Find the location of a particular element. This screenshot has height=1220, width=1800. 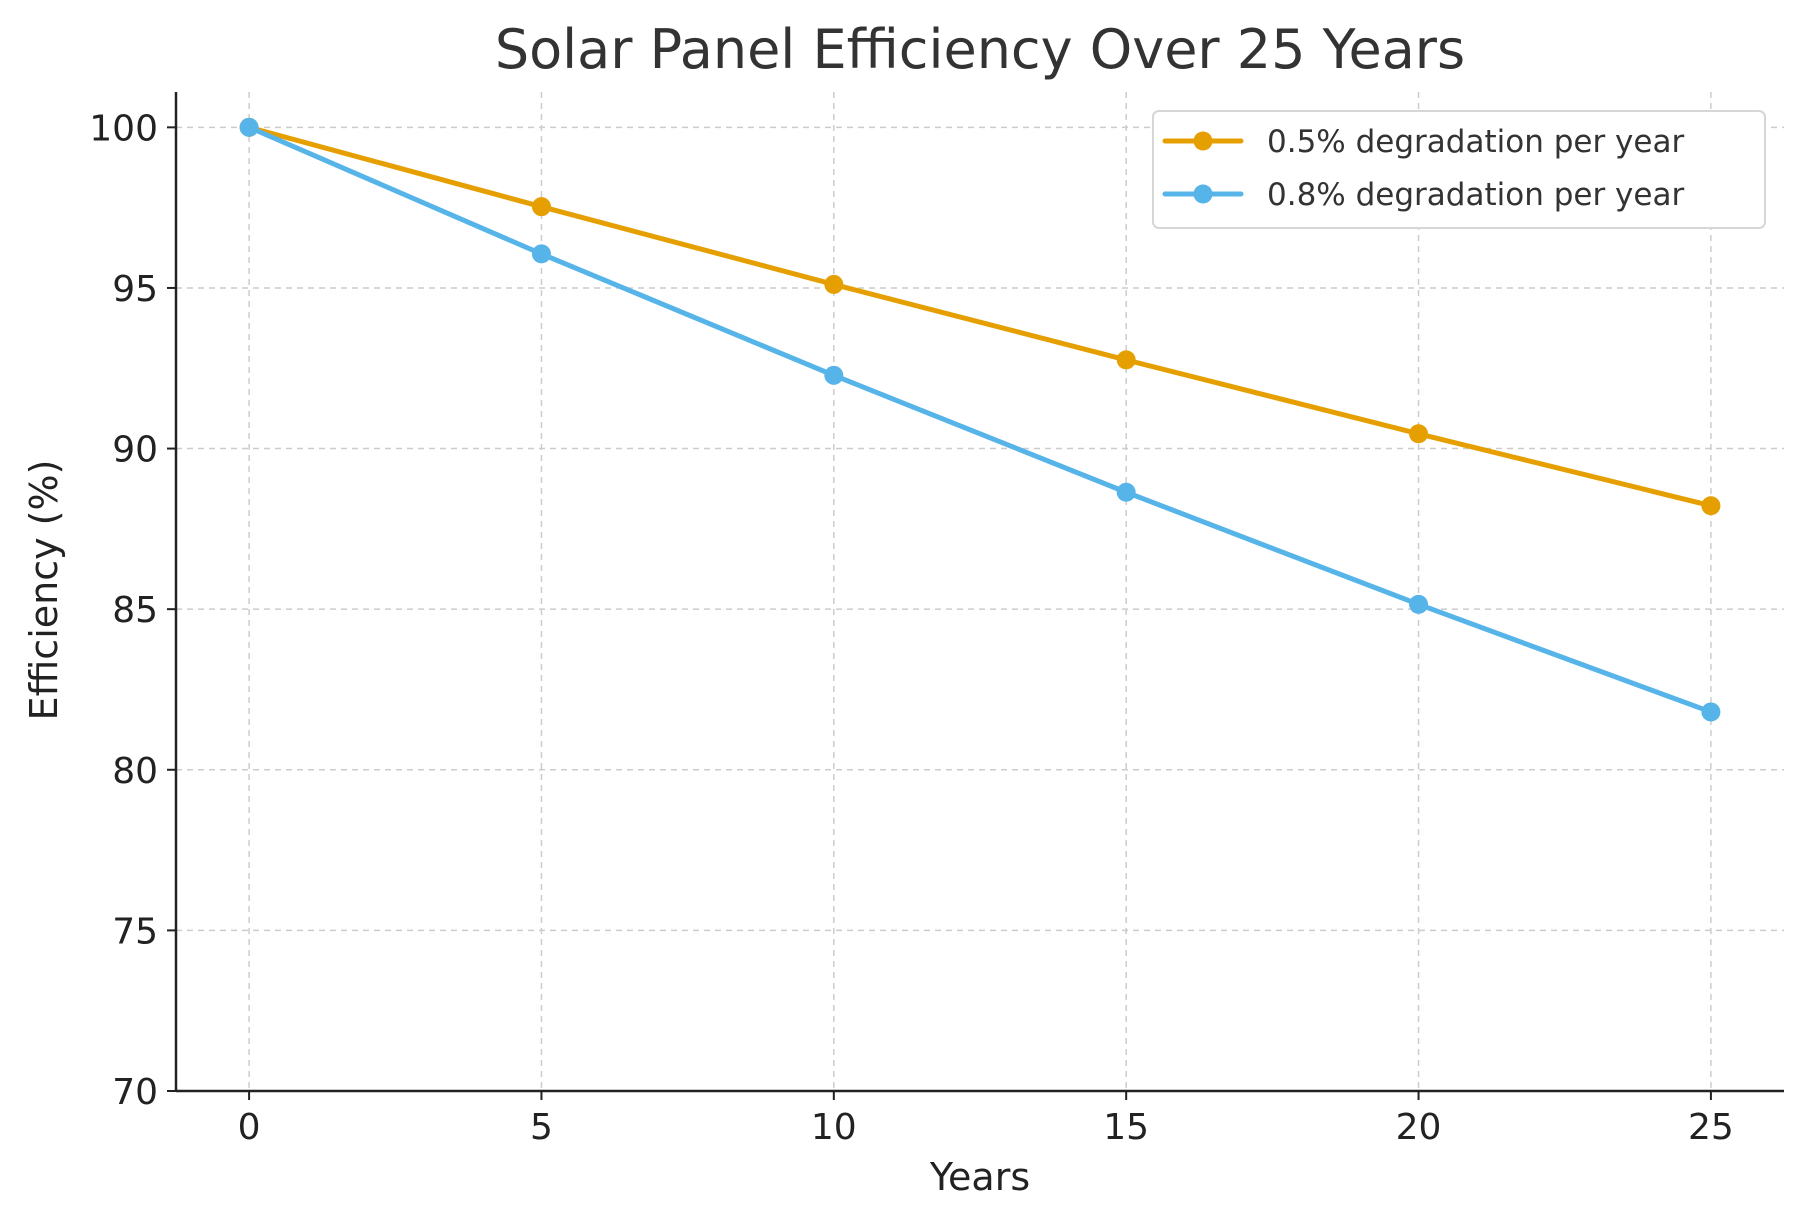

x-tick-label: 15 is located at coordinates (1126, 1127).